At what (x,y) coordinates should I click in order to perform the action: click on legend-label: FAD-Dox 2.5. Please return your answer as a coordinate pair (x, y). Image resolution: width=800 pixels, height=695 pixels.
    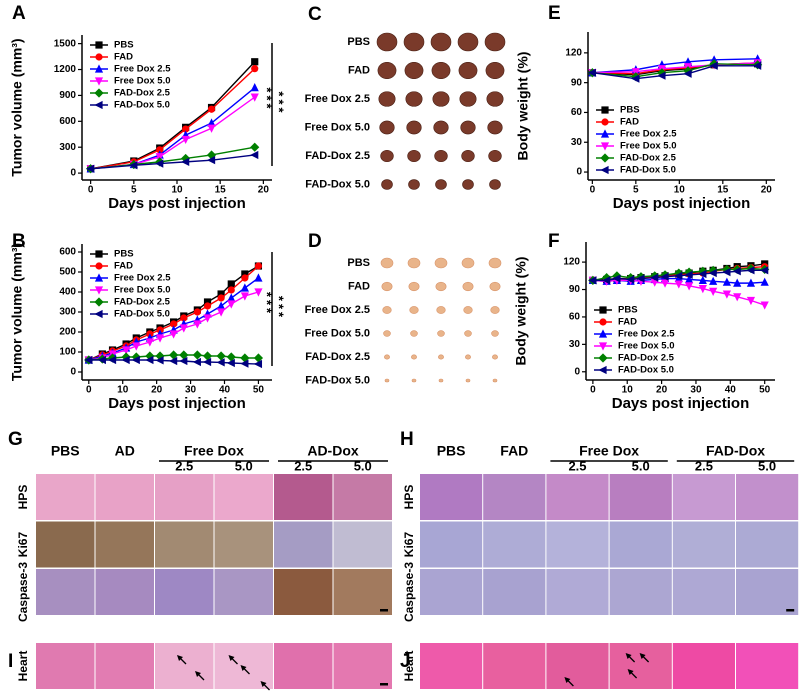
    Looking at the image, I should click on (646, 358).